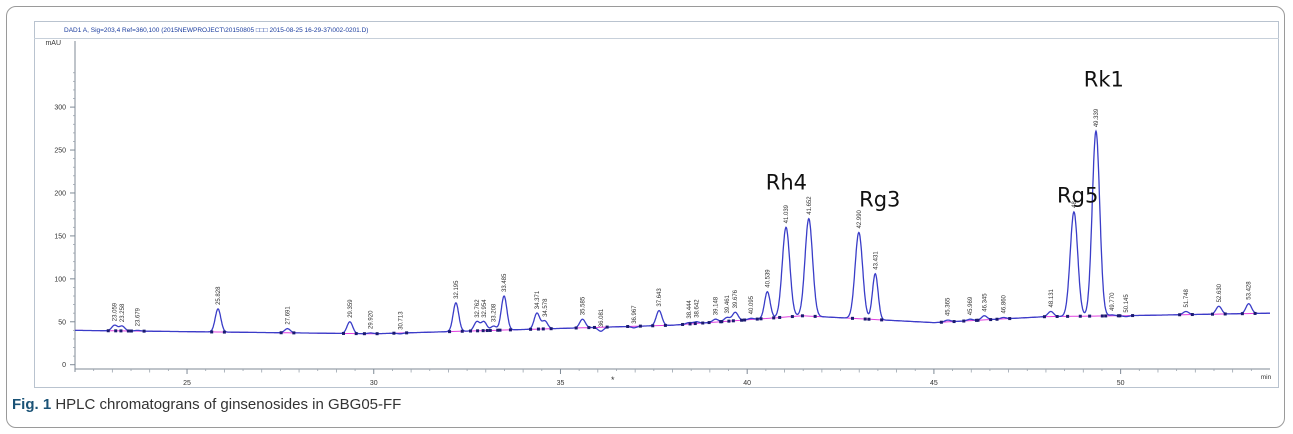  Describe the element at coordinates (716, 305) in the screenshot. I see `peak-retention-label: 39.148` at that location.